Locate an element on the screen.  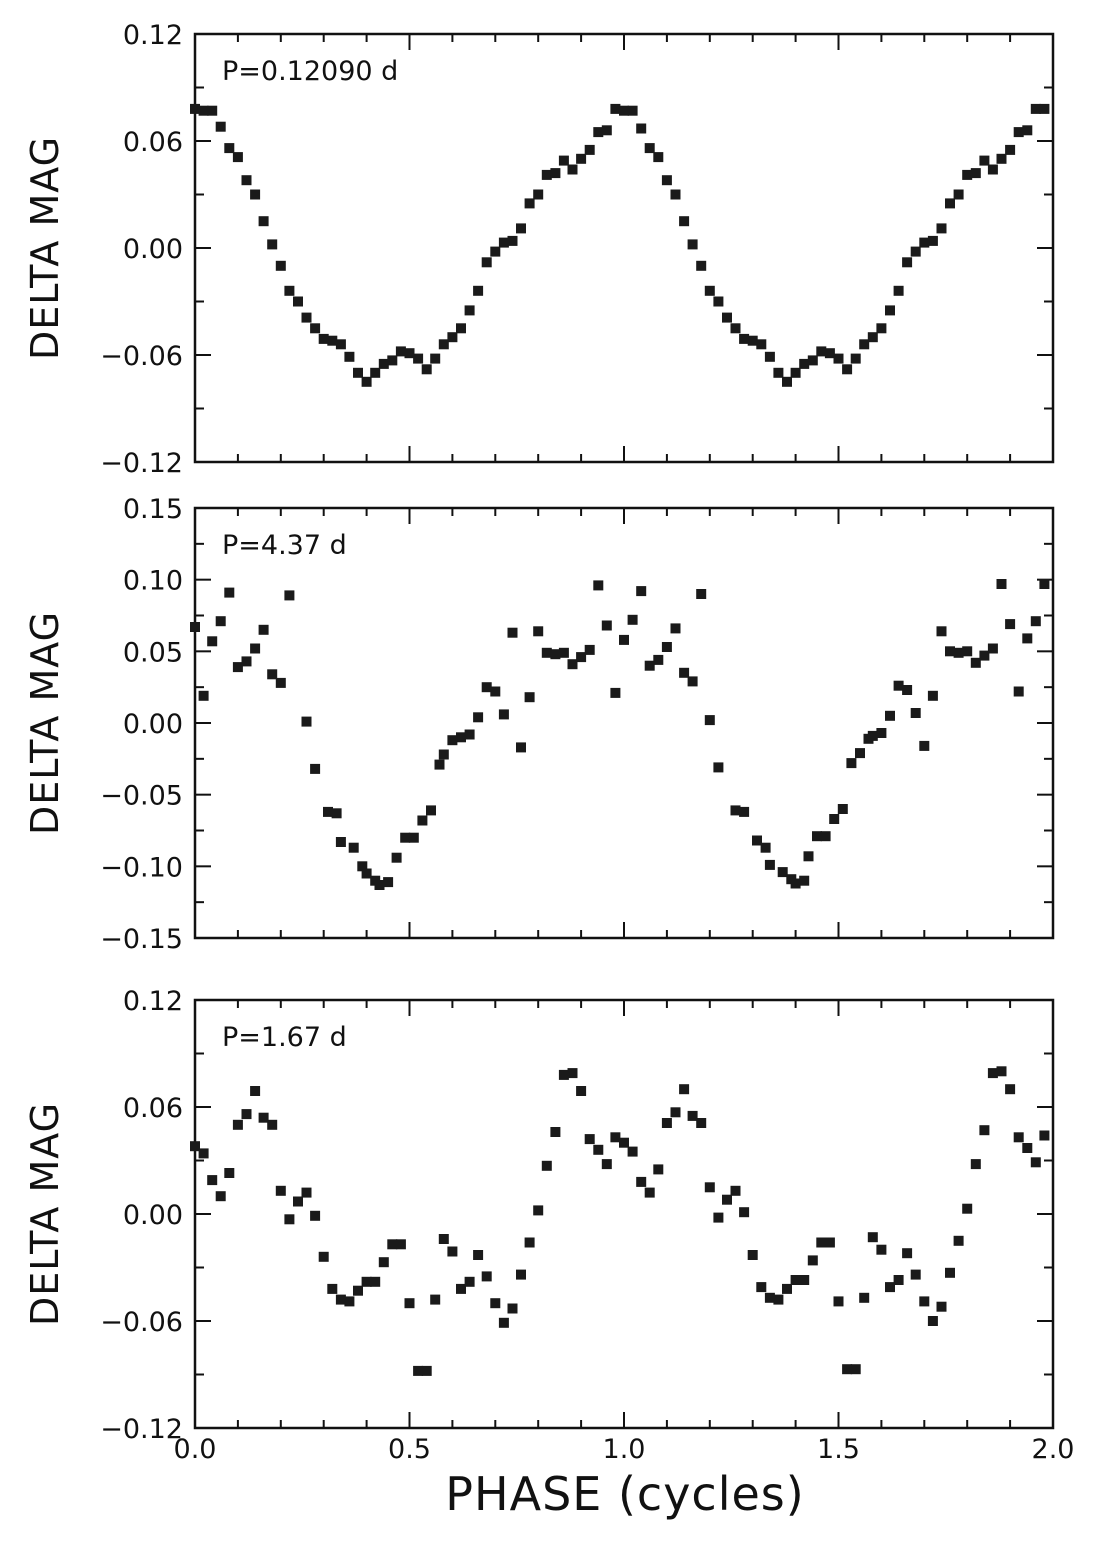
x-tick-label: 1.0 is located at coordinates (624, 1449).